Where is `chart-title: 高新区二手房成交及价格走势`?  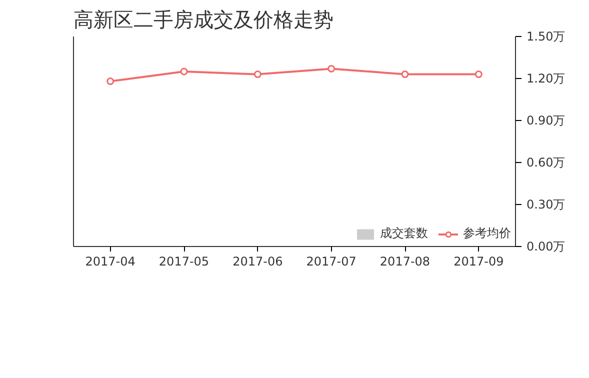 chart-title: 高新区二手房成交及价格走势 is located at coordinates (204, 20).